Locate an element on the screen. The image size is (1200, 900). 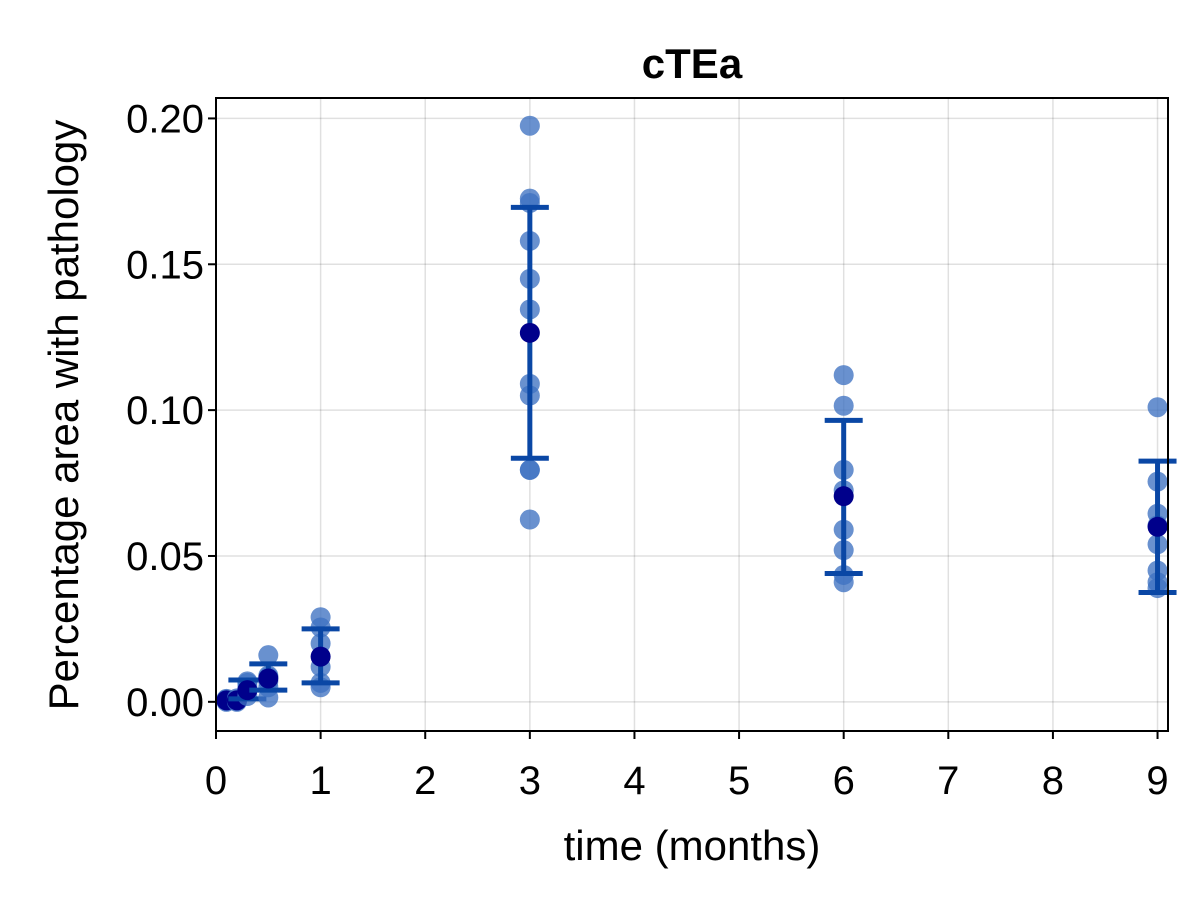
x-axis: 0 1 2 3 4 5 6 7 8 9 is located at coordinates (687, 767).